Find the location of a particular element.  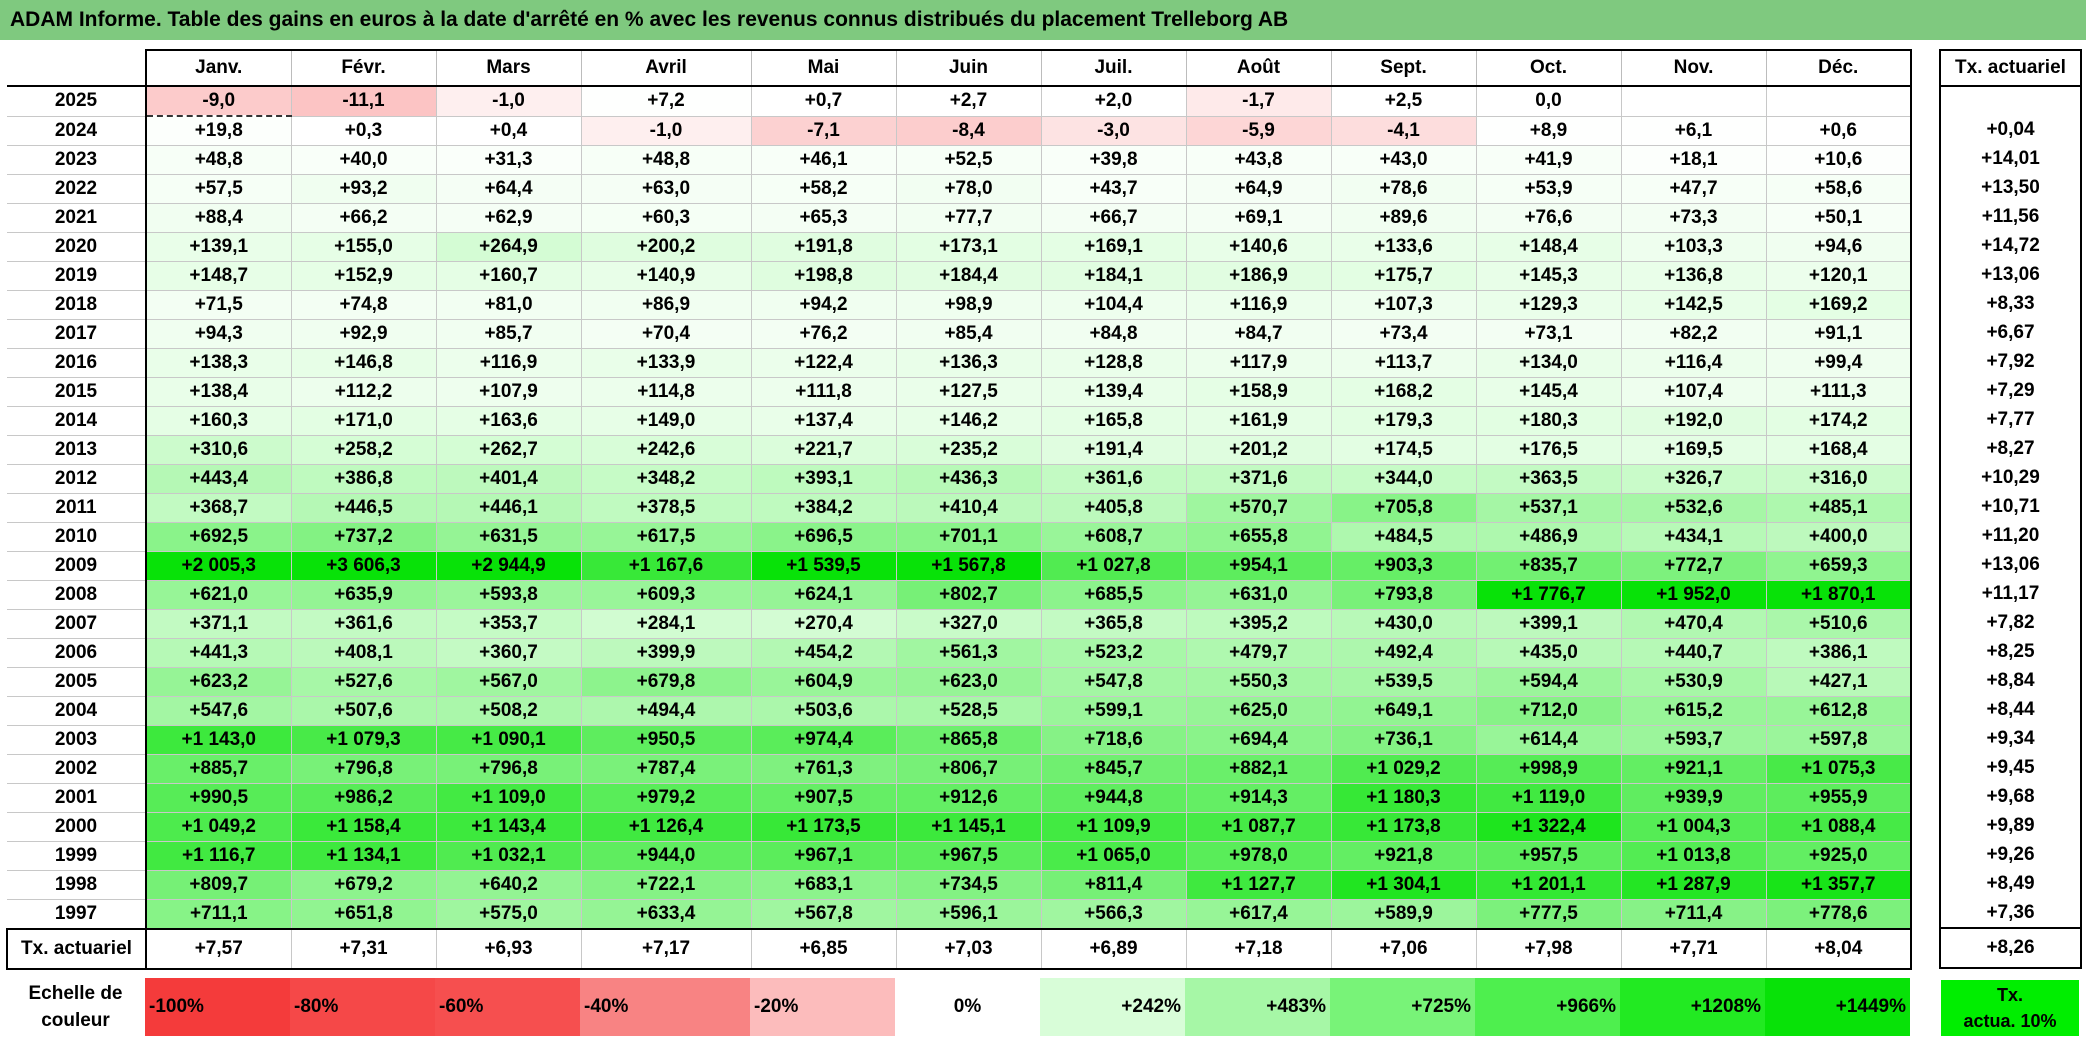

gain-cell: +787,4 is located at coordinates (666, 769).